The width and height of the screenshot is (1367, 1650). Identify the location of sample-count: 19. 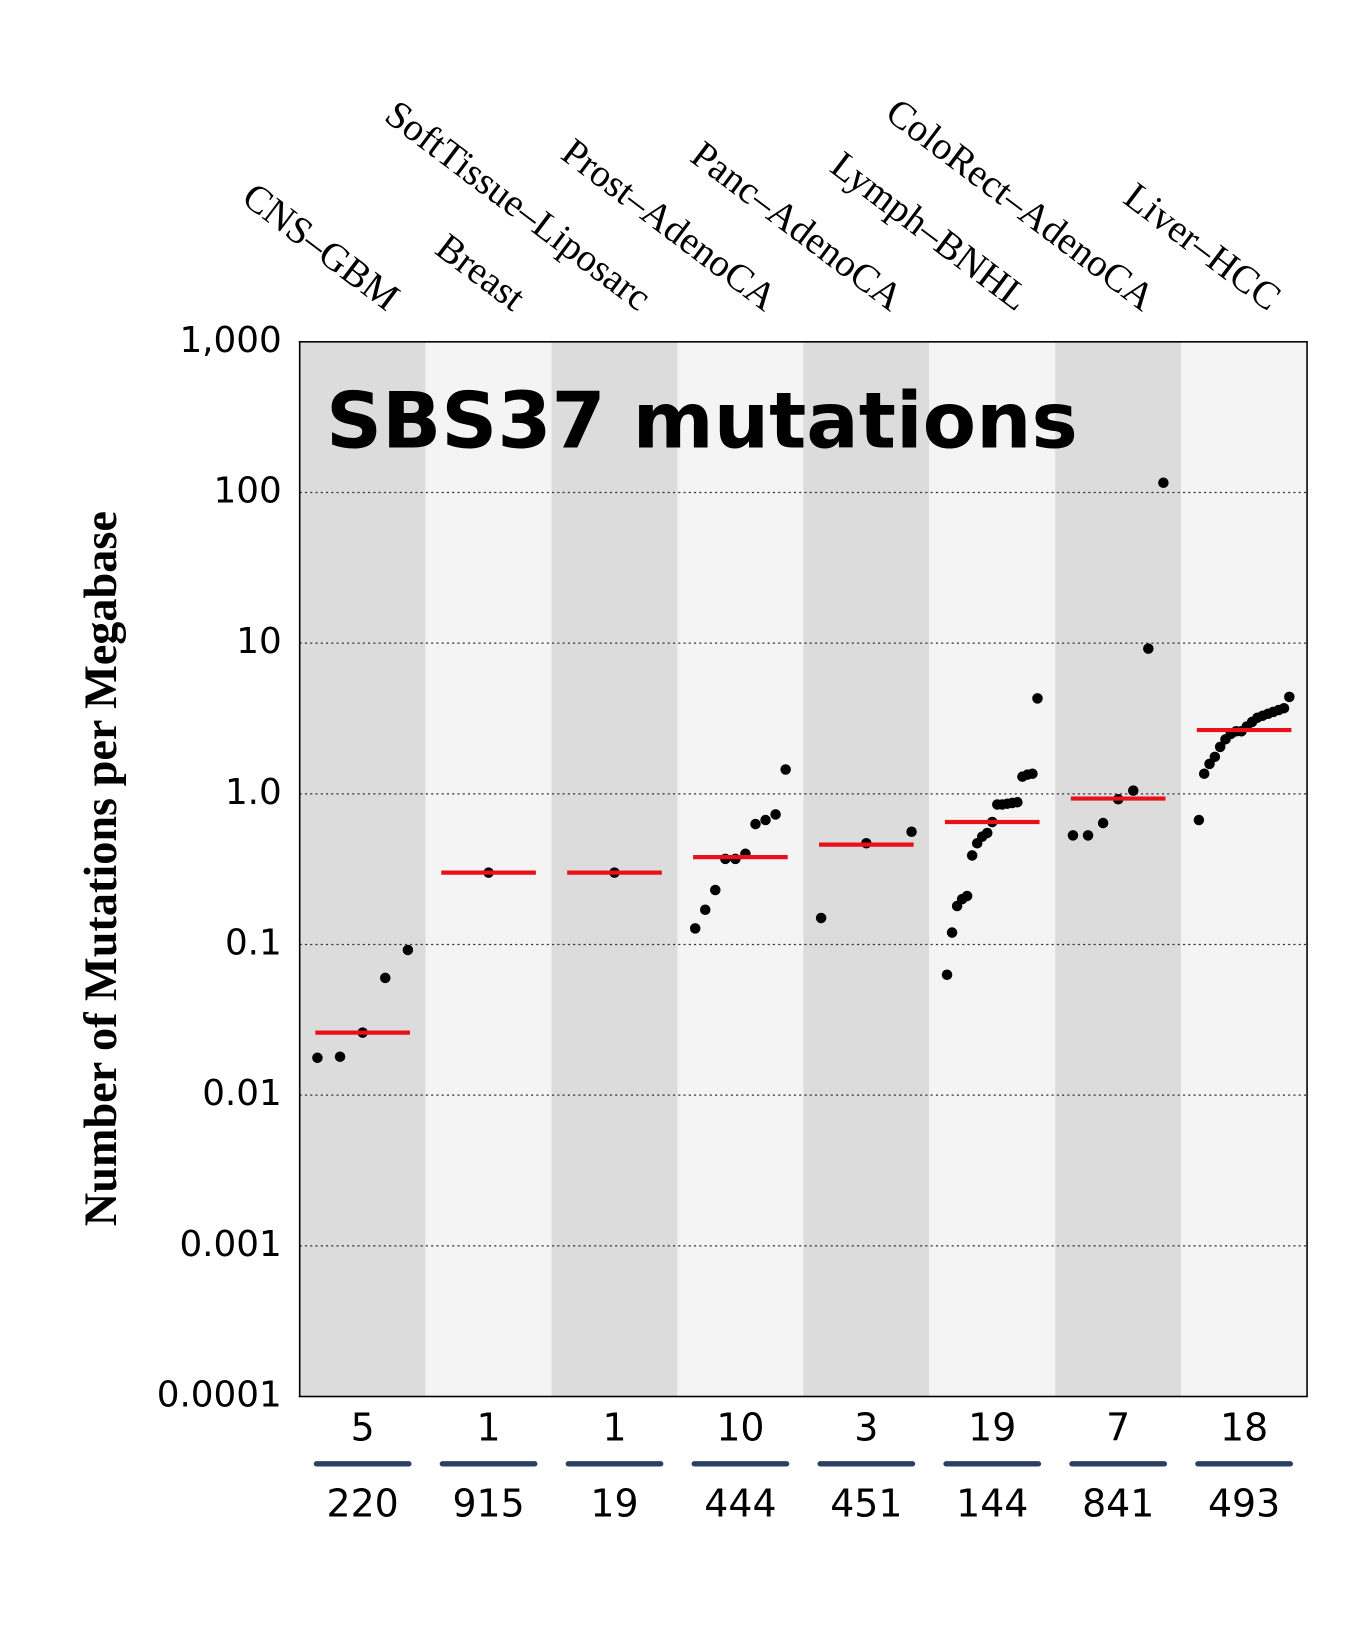
(992, 1428).